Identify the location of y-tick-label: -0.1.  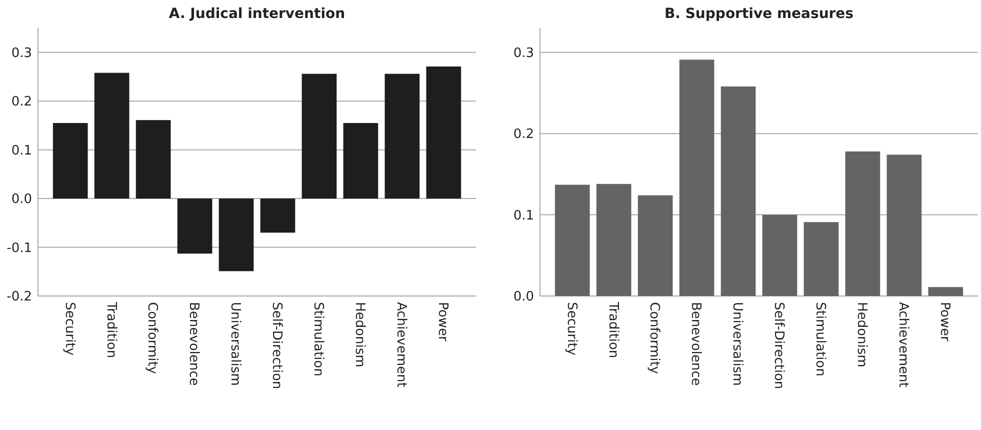
(19, 248).